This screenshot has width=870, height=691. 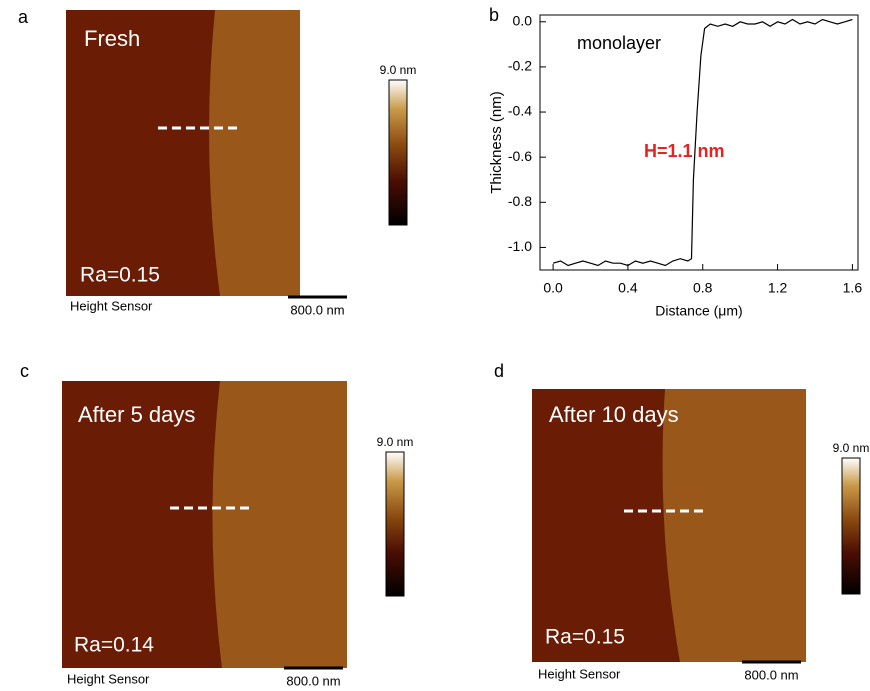 I want to click on x-tick-label: 0.0, so click(x=553, y=288).